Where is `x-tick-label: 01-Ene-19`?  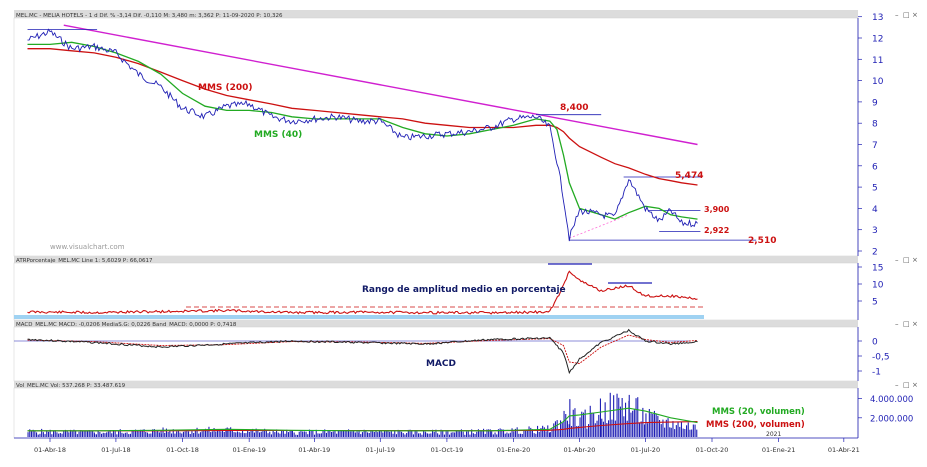 x-tick-label: 01-Ene-19 is located at coordinates (248, 450).